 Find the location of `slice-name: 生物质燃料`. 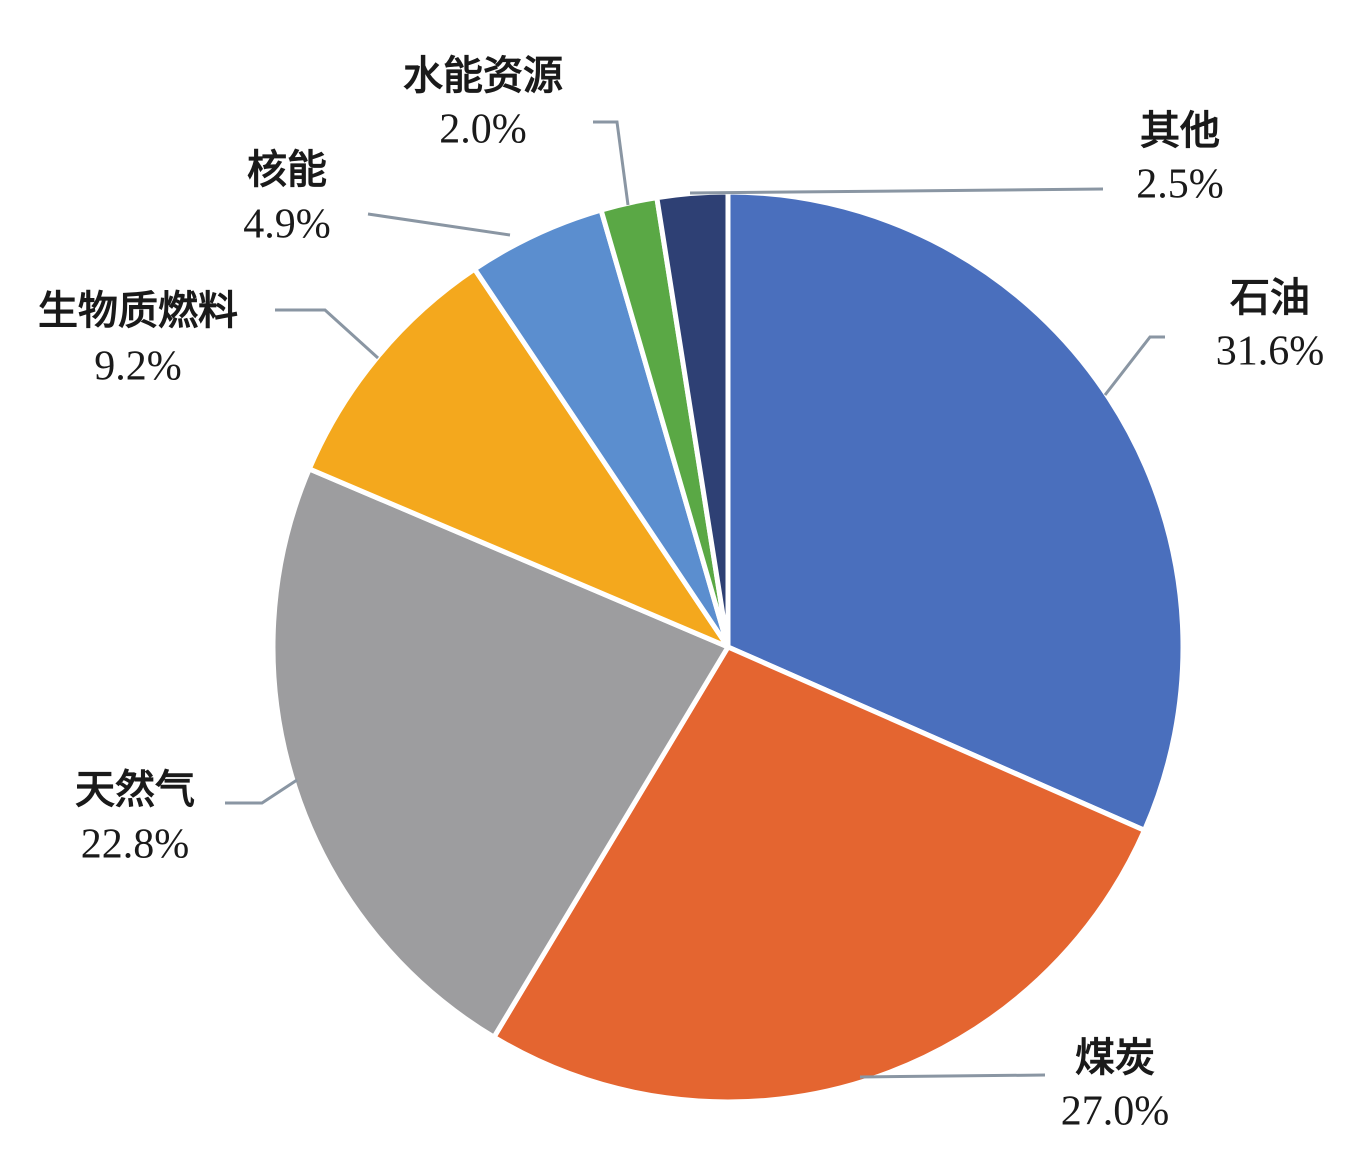

slice-name: 生物质燃料 is located at coordinates (138, 311).